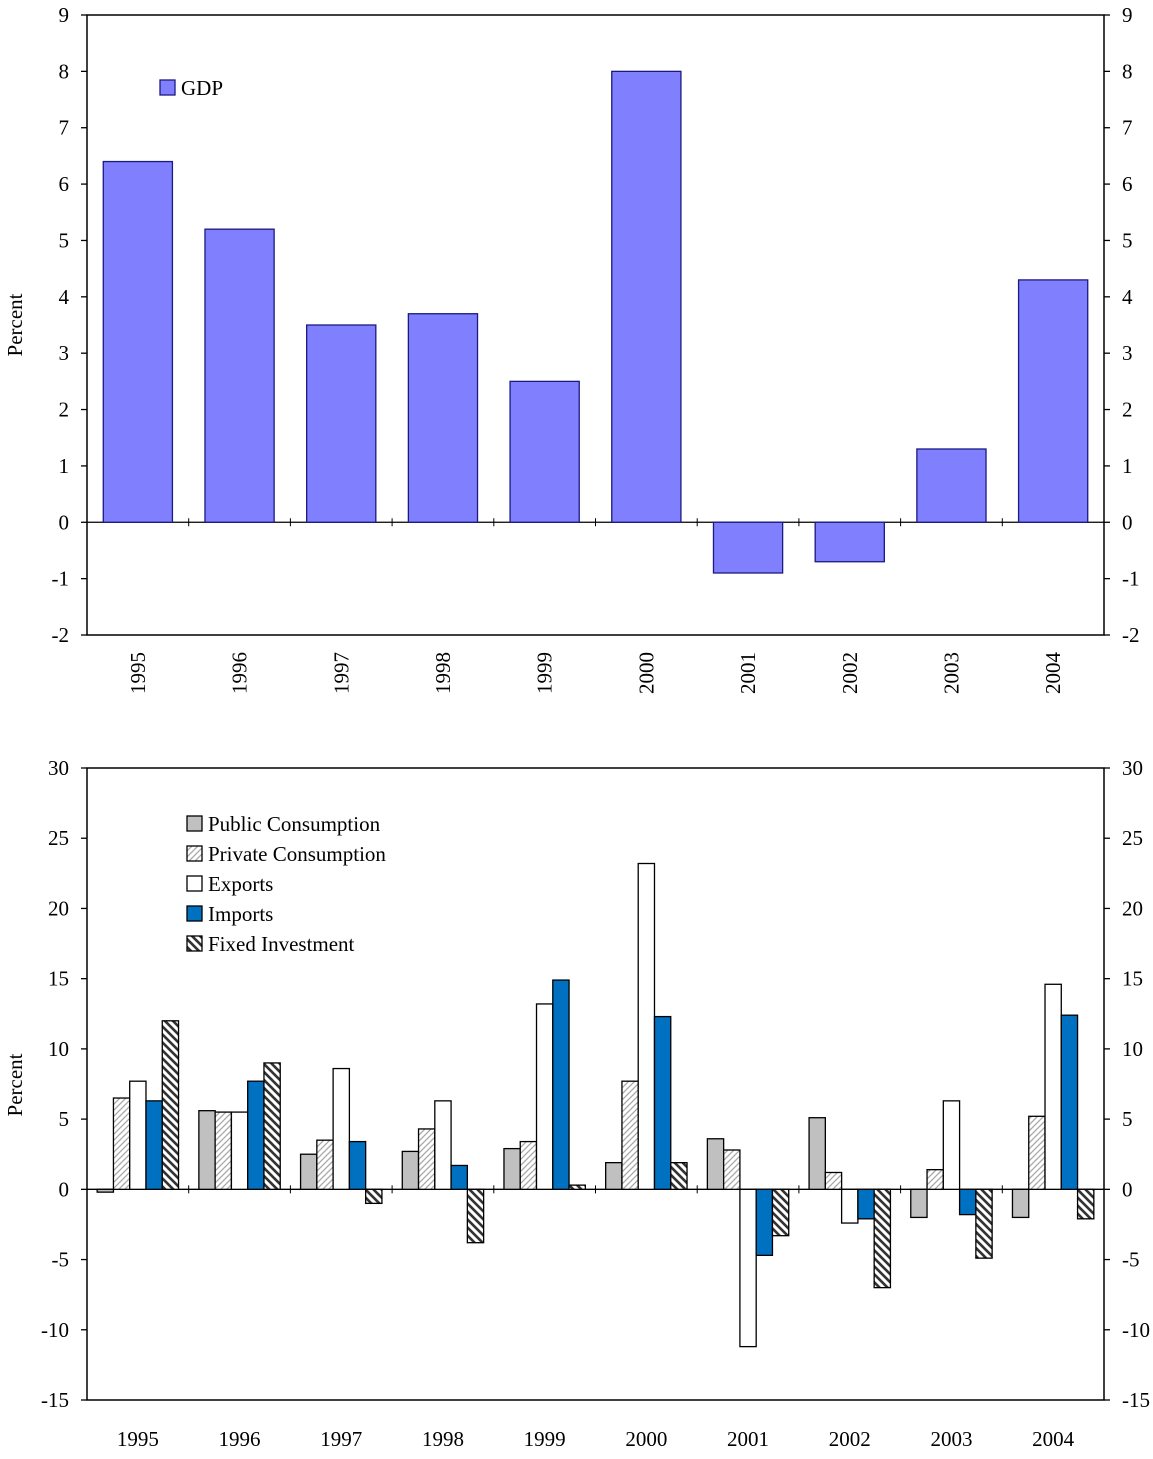  What do you see at coordinates (240, 1439) in the screenshot?
I see `chart2-x-tick-label-1996: 1996` at bounding box center [240, 1439].